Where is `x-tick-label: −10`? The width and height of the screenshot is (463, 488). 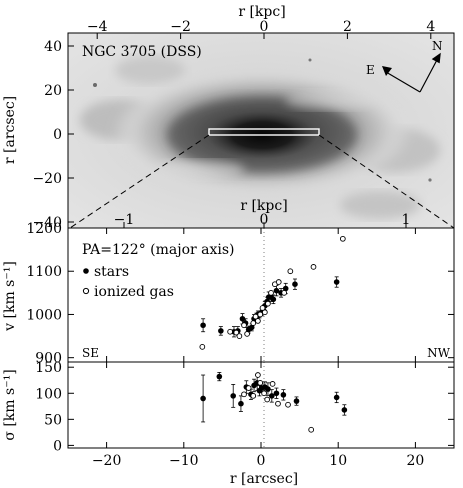 x-tick-label: −10 is located at coordinates (184, 461).